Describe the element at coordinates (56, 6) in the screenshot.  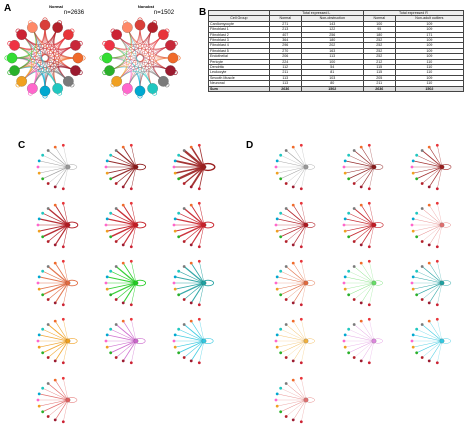
I see `network-normal-title: Normal` at that location.